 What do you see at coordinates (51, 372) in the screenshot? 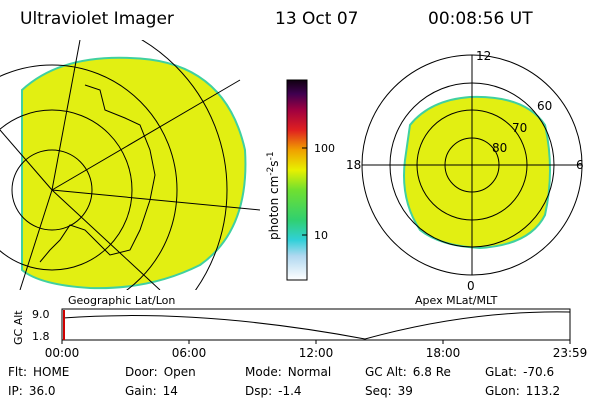
I see `info-value: HOME` at bounding box center [51, 372].